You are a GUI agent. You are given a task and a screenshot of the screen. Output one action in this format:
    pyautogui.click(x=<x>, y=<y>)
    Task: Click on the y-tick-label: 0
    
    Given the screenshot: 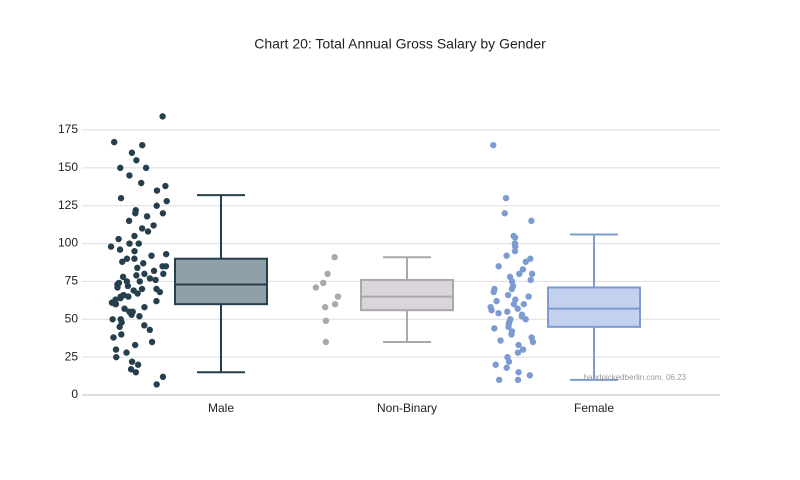 What is the action you would take?
    pyautogui.click(x=74, y=394)
    